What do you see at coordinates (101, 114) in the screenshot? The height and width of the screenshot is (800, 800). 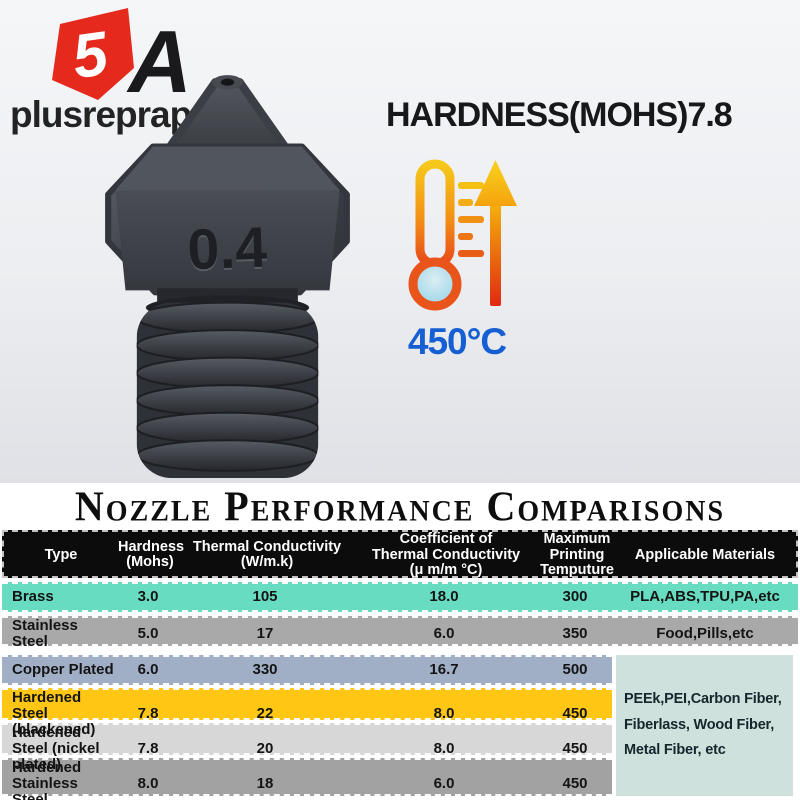 I see `brand-name: plusreprap` at bounding box center [101, 114].